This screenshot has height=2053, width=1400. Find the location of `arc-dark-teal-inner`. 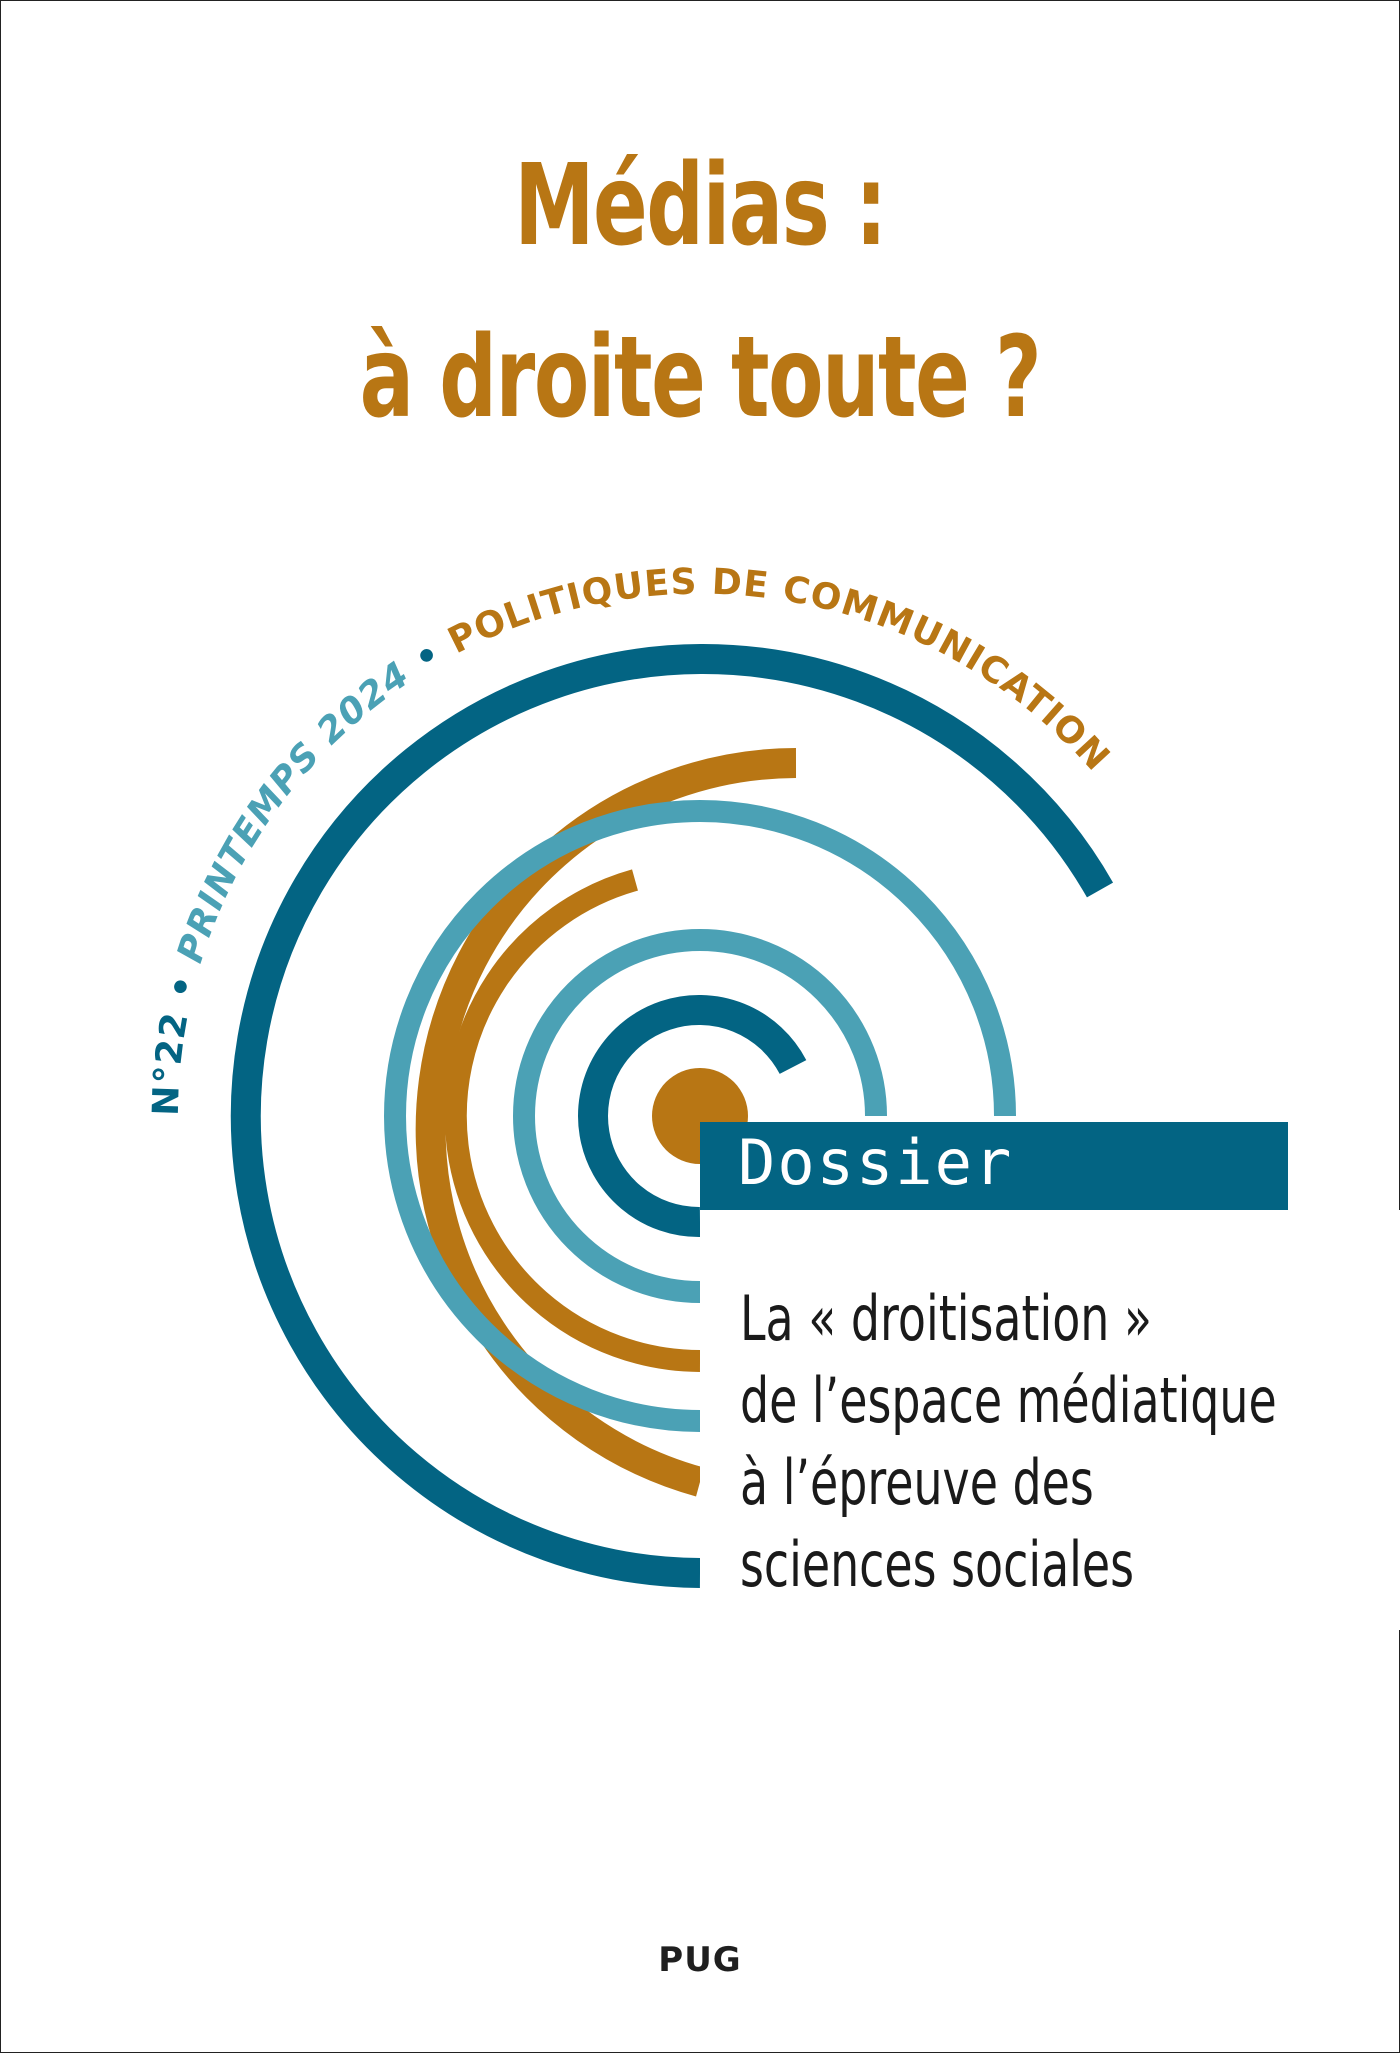

arc-dark-teal-inner is located at coordinates (692, 1116).